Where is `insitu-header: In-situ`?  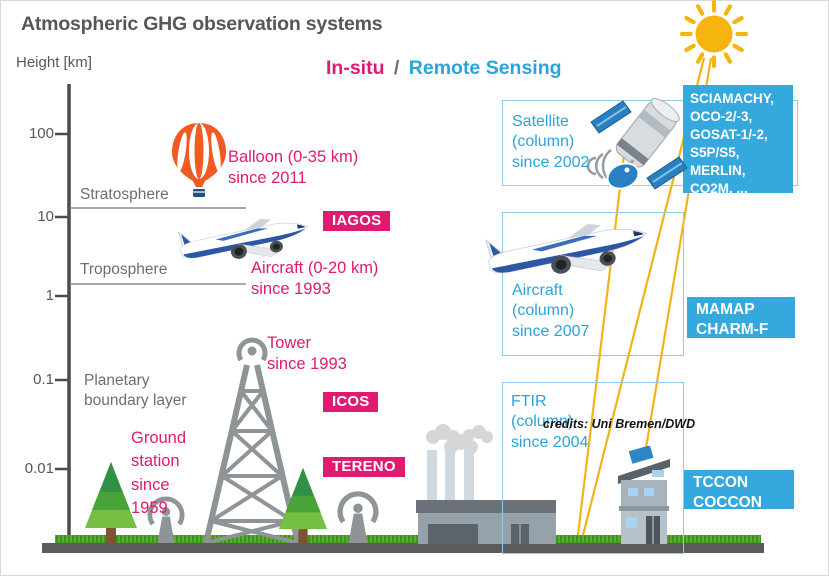
insitu-header: In-situ is located at coordinates (355, 68).